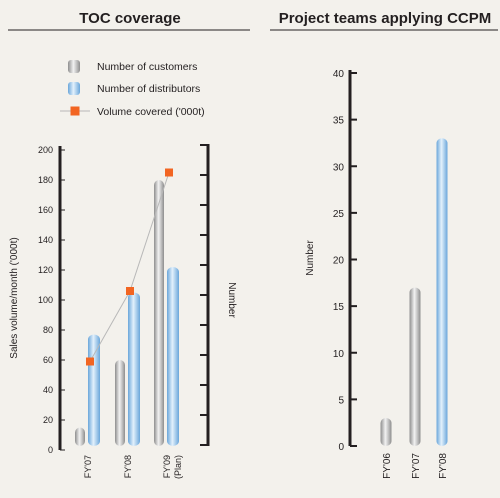 The image size is (500, 498). I want to click on chart2-x-tick-label: FY'07, so click(416, 466).